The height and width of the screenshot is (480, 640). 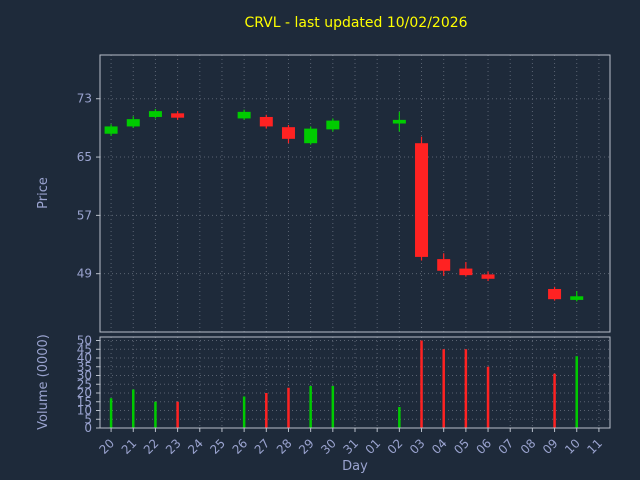 I want to click on x-tick-label: 25, so click(x=217, y=446).